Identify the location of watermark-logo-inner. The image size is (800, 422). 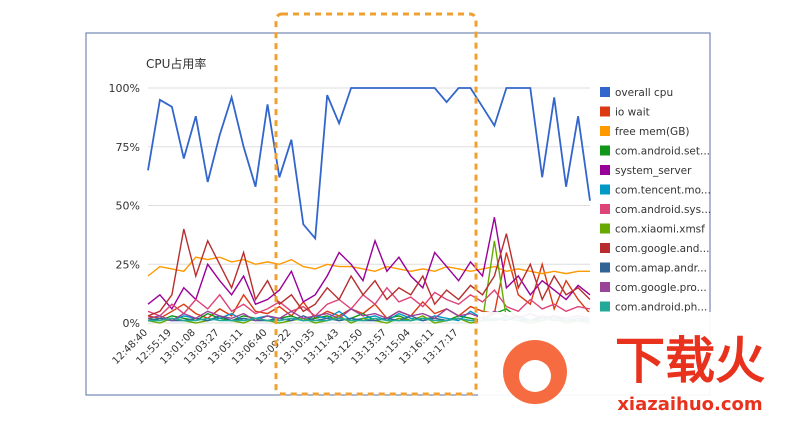
(535, 376).